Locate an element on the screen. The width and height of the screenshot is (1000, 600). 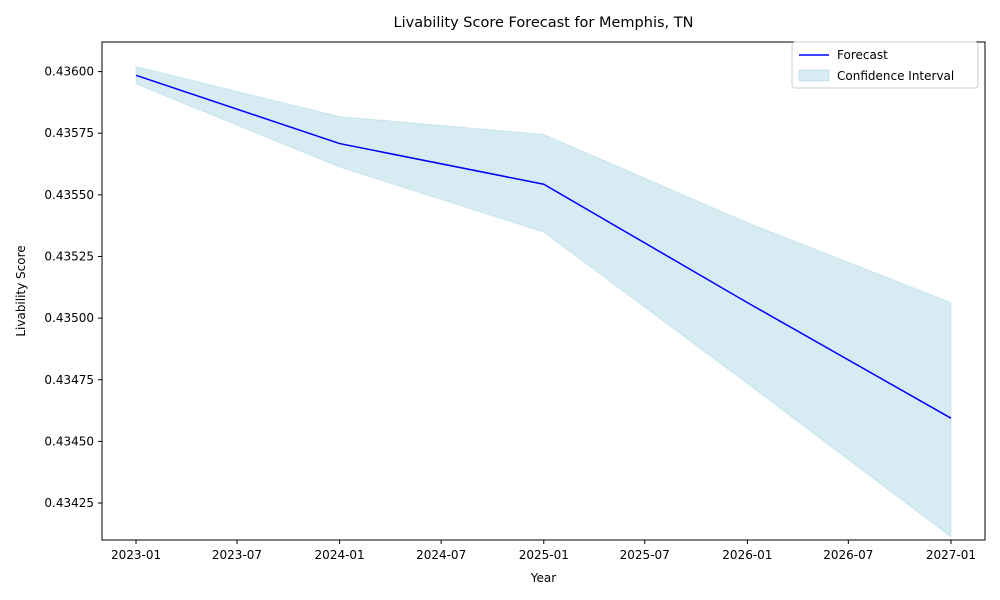
x-tick-label: 2024-07 is located at coordinates (441, 555).